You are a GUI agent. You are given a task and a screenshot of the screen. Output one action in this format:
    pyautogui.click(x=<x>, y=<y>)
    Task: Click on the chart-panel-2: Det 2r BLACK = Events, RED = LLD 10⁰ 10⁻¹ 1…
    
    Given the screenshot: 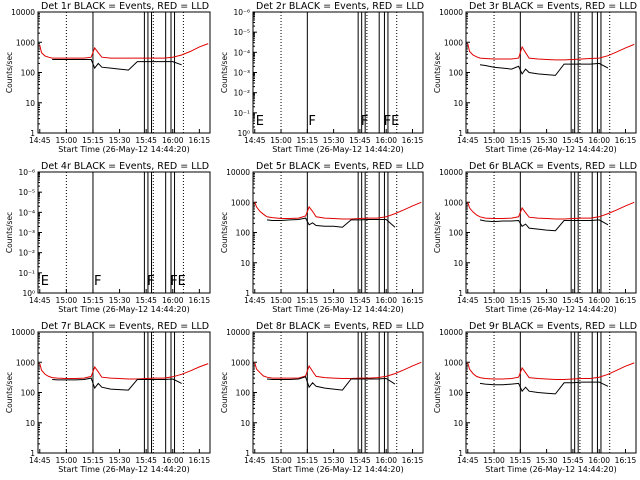 What is the action you would take?
    pyautogui.click(x=322, y=77)
    